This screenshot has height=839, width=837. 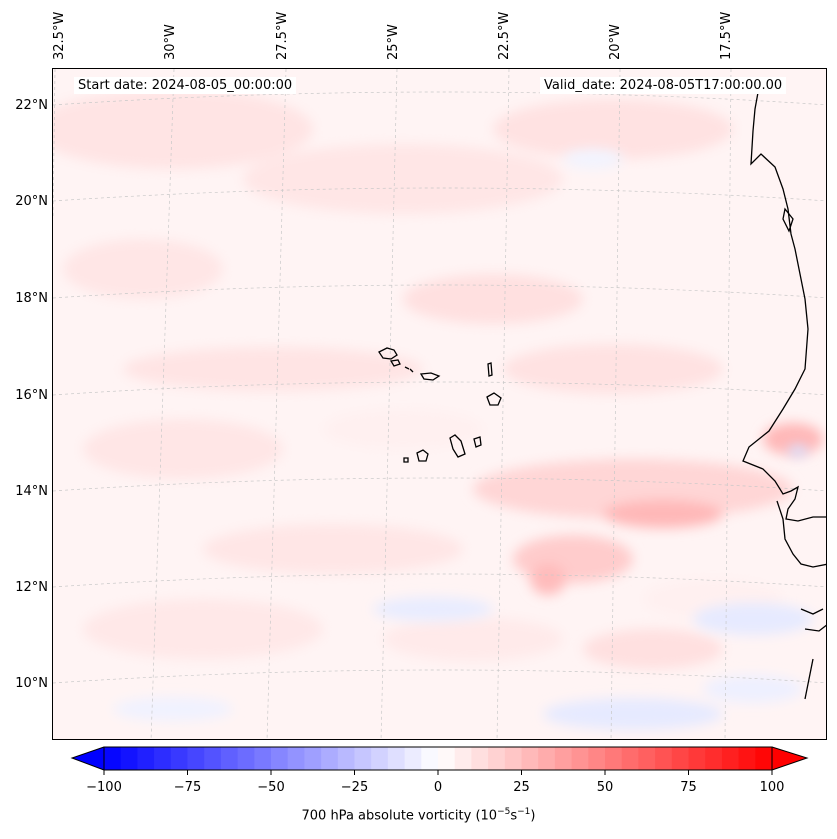 I want to click on colorbar-extend-low, so click(x=88, y=758).